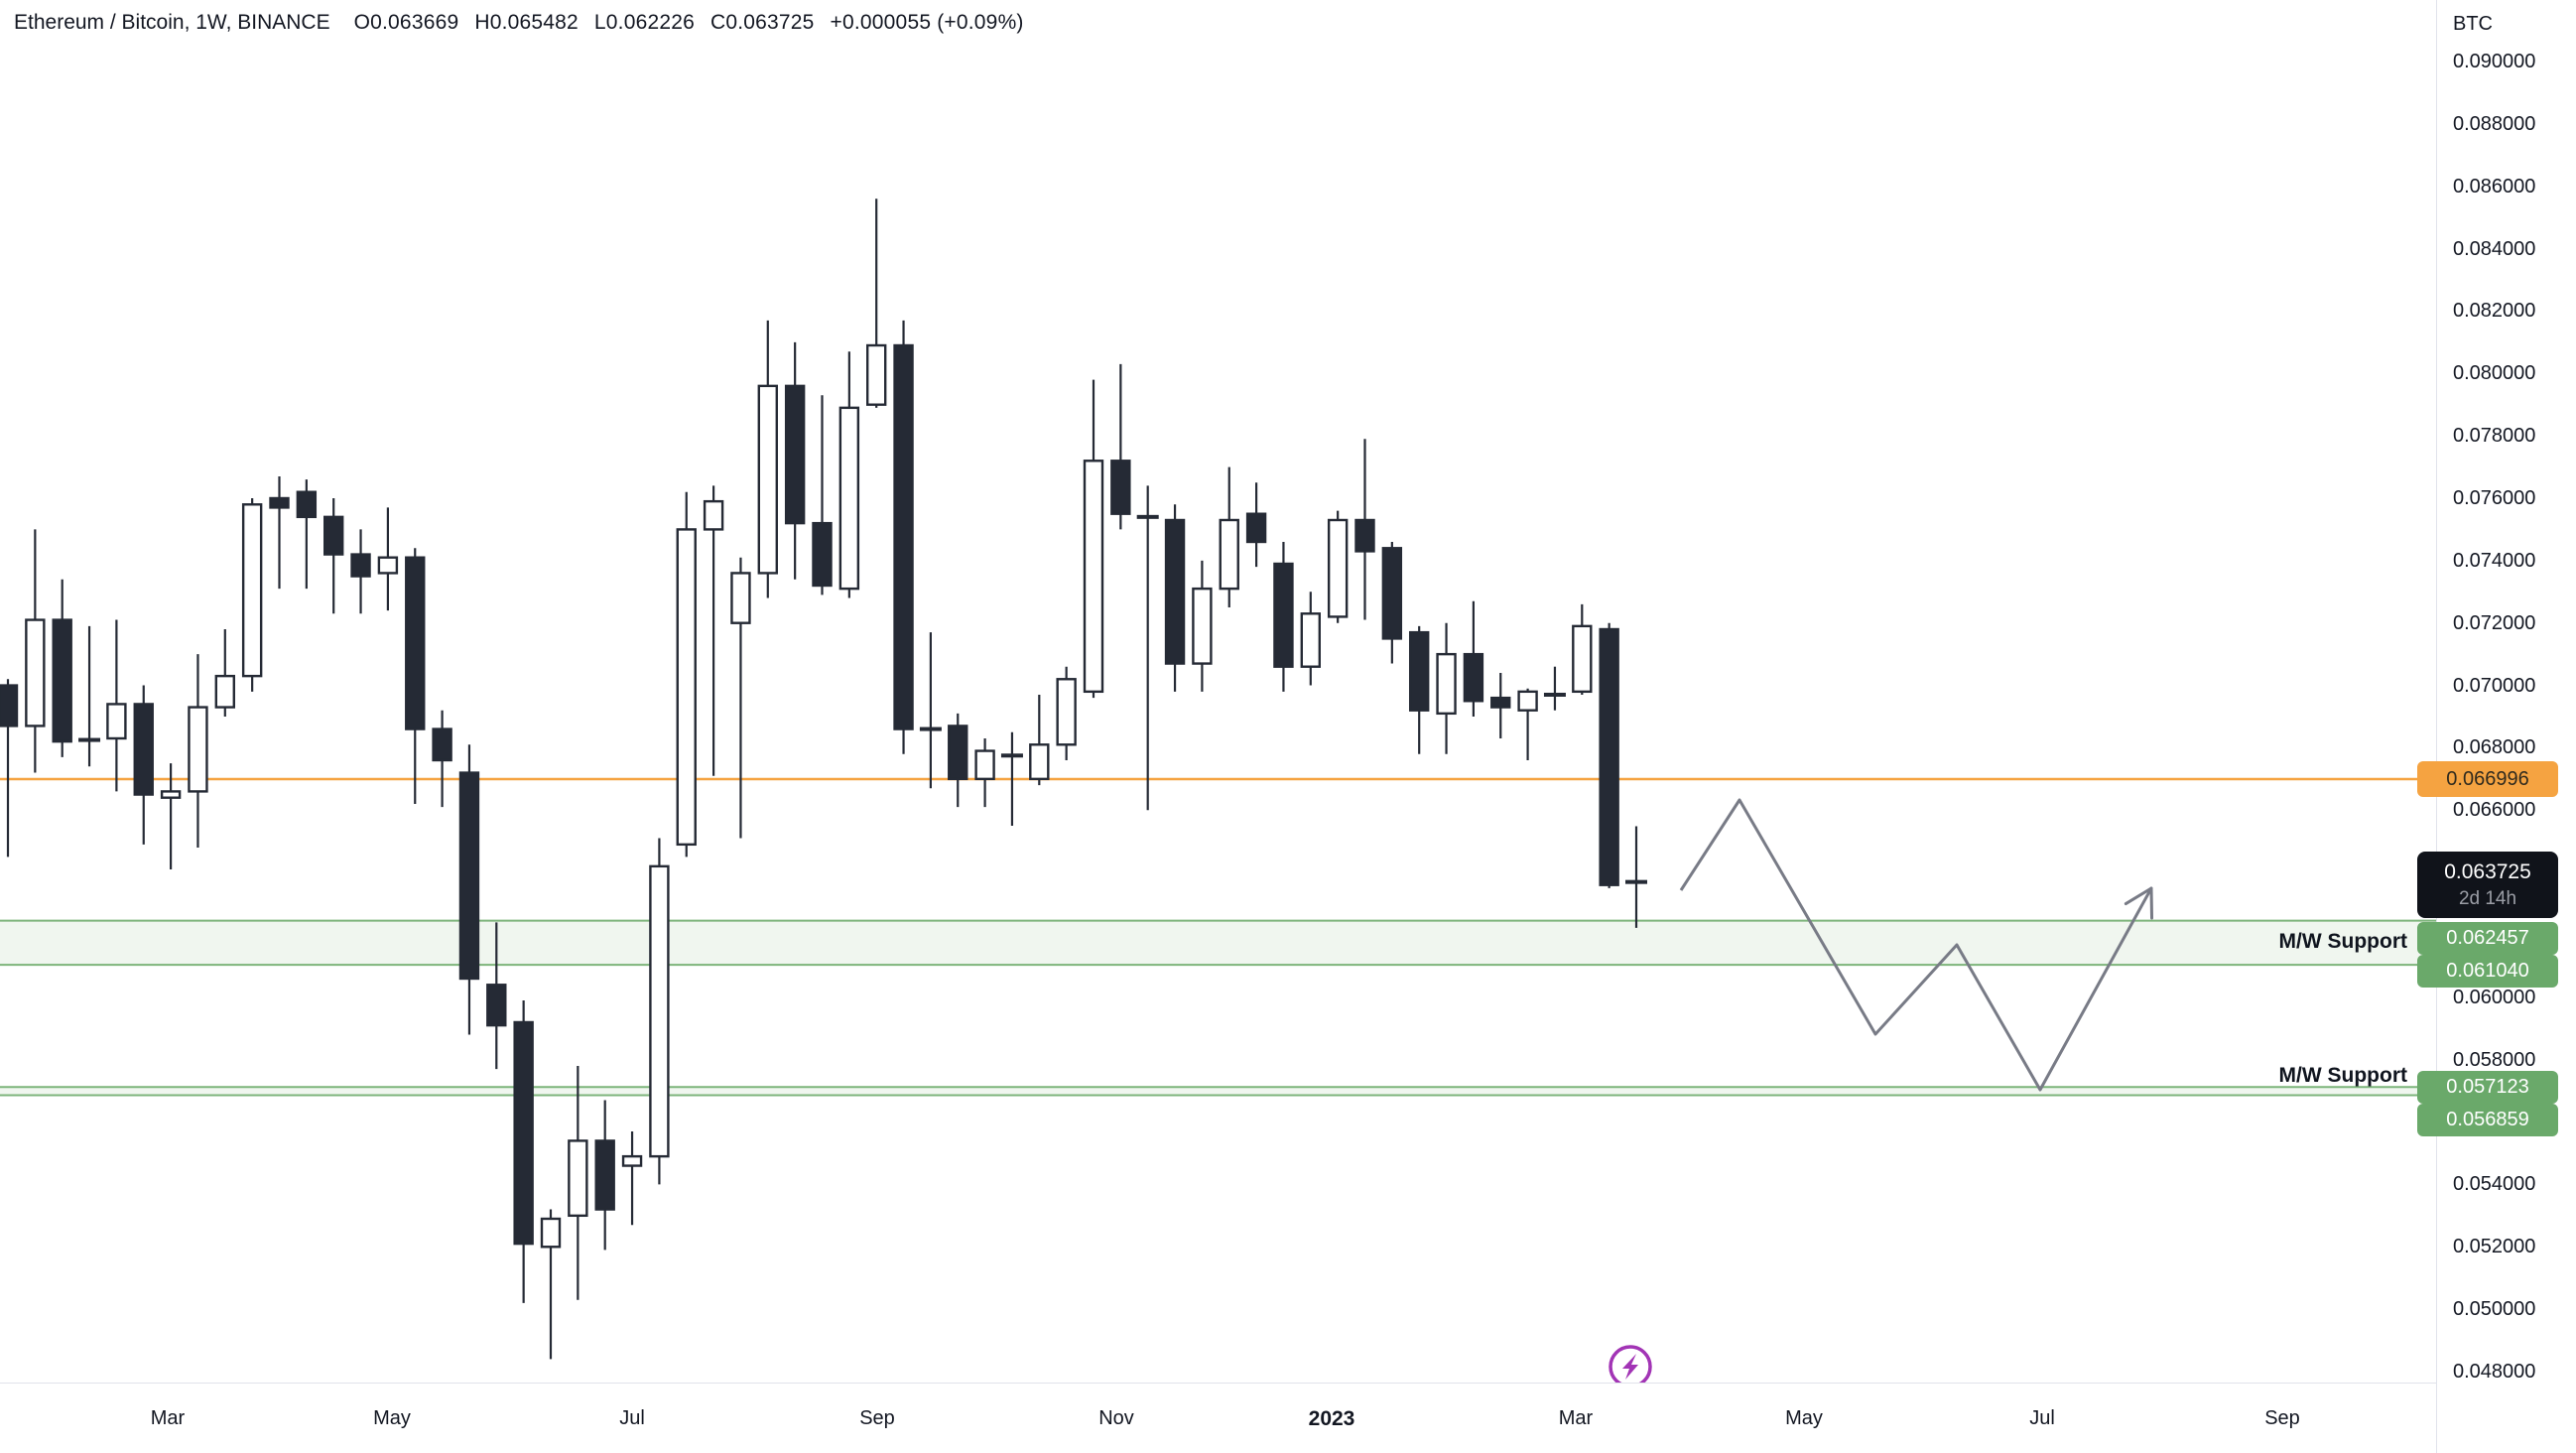 This screenshot has height=1453, width=2576. What do you see at coordinates (2488, 885) in the screenshot?
I see `last-price-label: 0.063725 2d 14h` at bounding box center [2488, 885].